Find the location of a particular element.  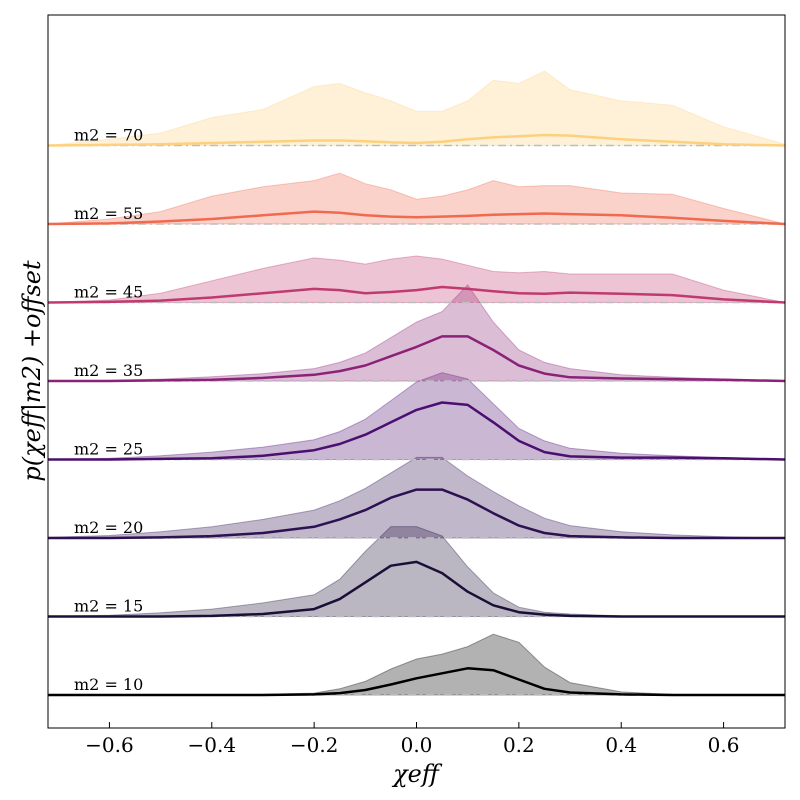

x-tick-label-0: −0.6 is located at coordinates (109, 745).